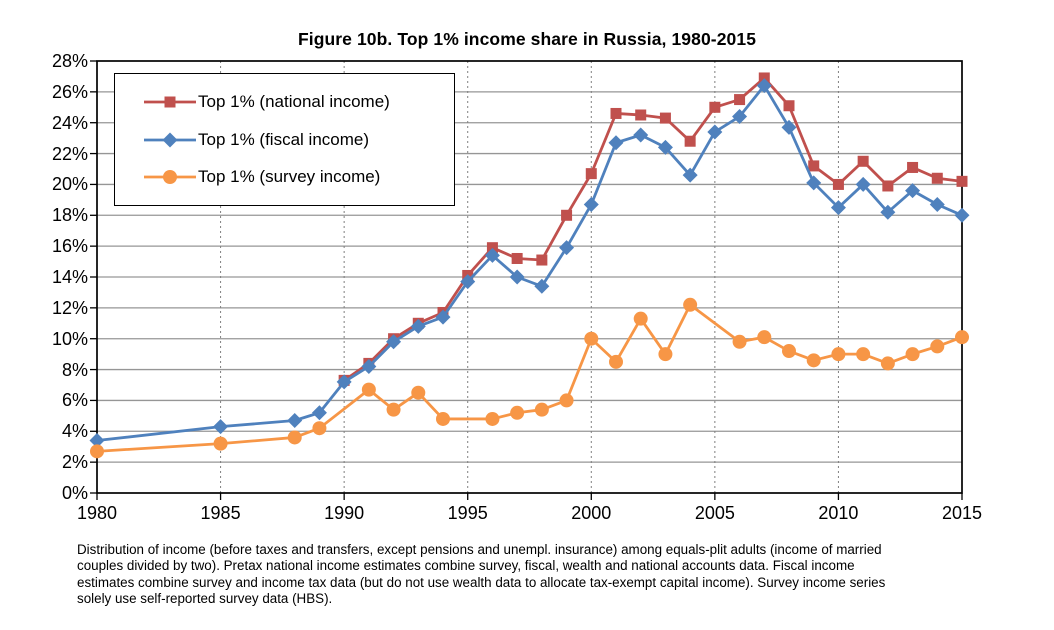 The image size is (1054, 630). What do you see at coordinates (714, 513) in the screenshot?
I see `x-axis-tick-label: 2005` at bounding box center [714, 513].